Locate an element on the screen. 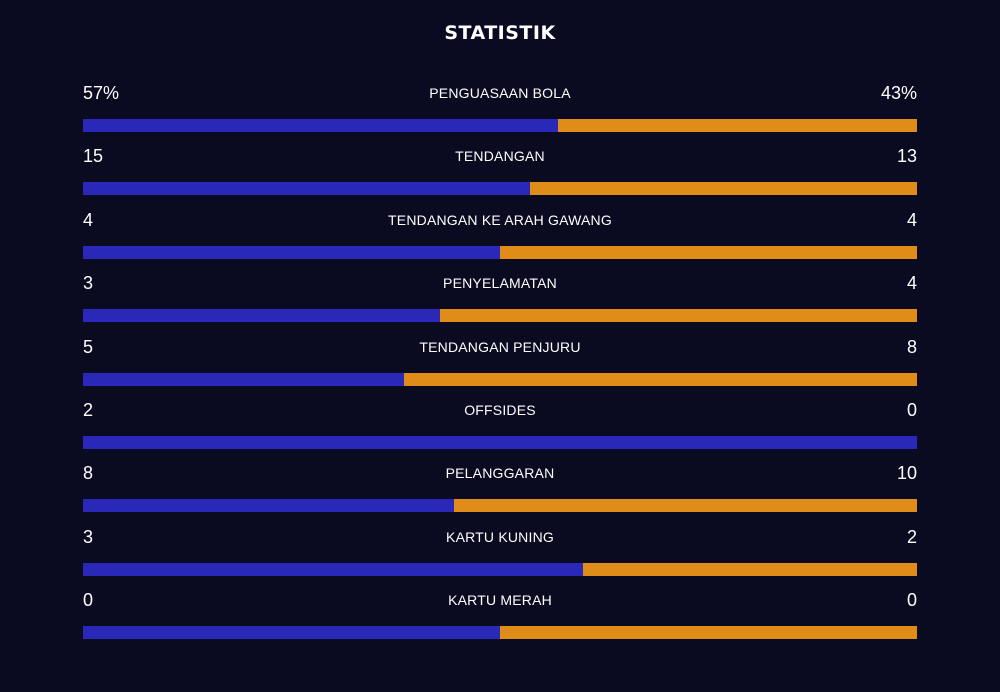  away-value: 10 is located at coordinates (906, 473).